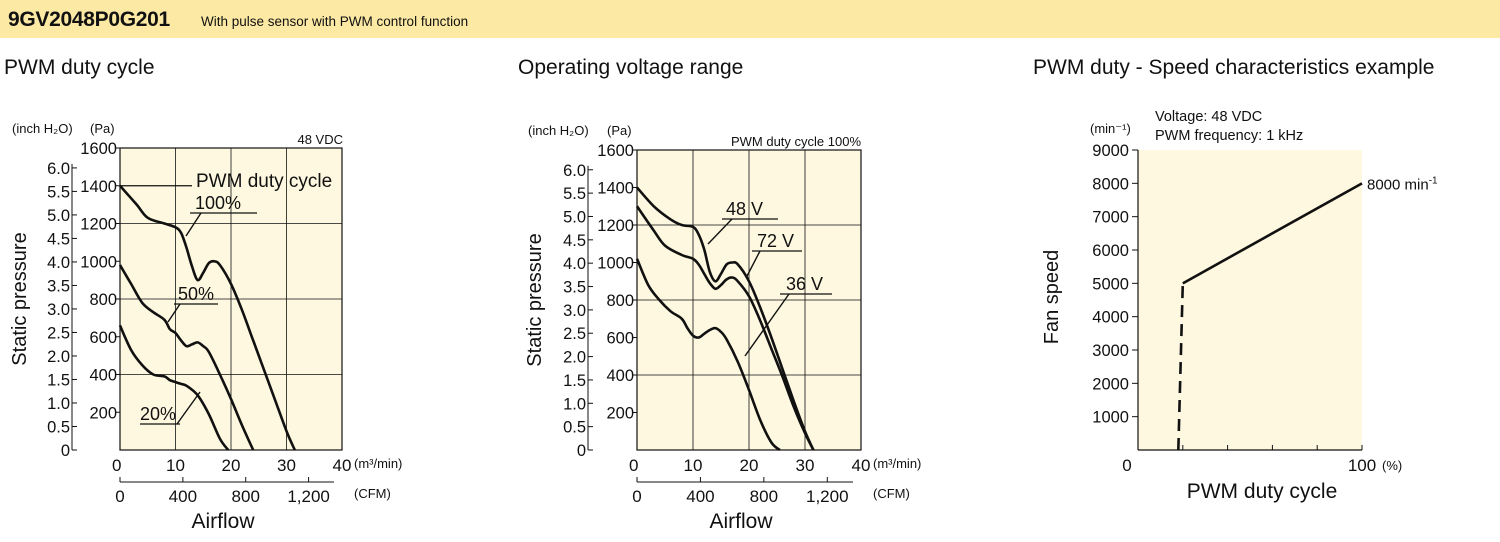 This screenshot has height=542, width=1500. Describe the element at coordinates (1362, 465) in the screenshot. I see `chart3-xtick-label: 100` at that location.